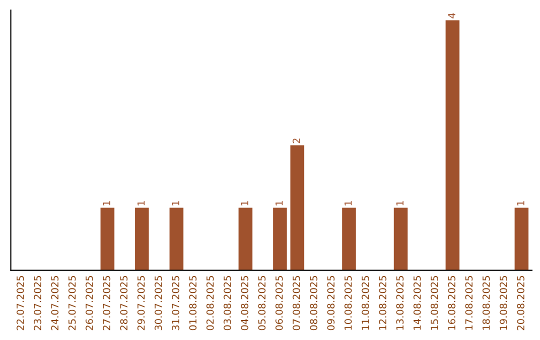  Describe the element at coordinates (262, 303) in the screenshot. I see `x-tick-label: 05.08.2025` at that location.